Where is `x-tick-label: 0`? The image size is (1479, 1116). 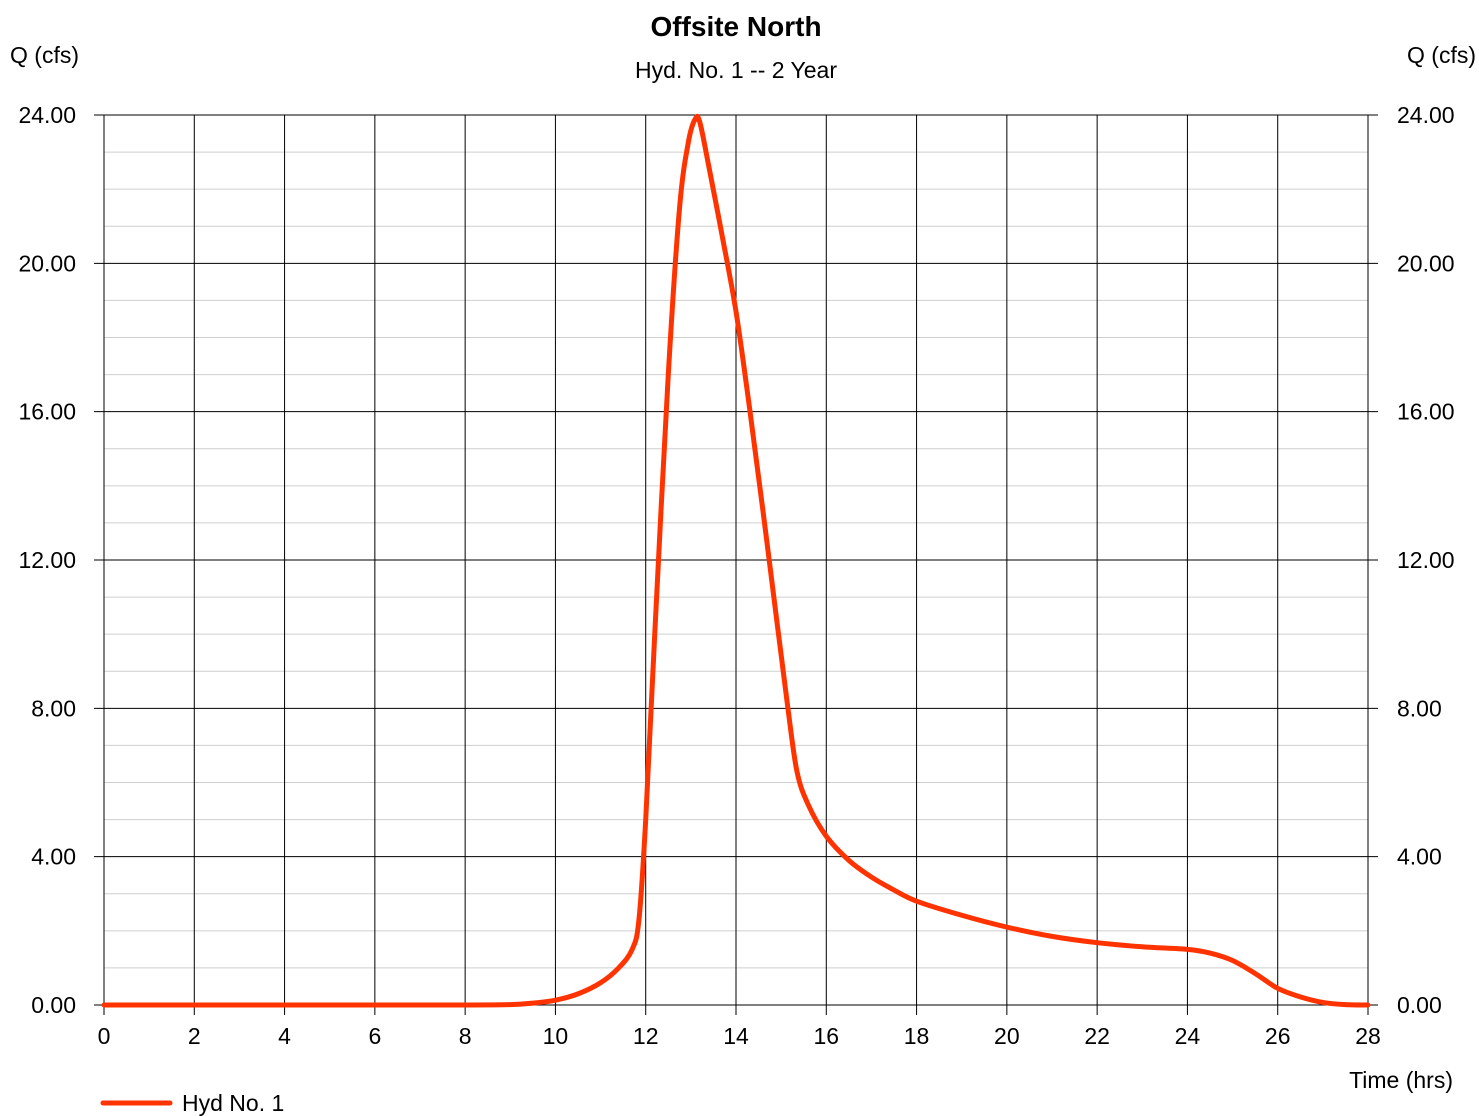
x-tick-label: 0 is located at coordinates (104, 1036).